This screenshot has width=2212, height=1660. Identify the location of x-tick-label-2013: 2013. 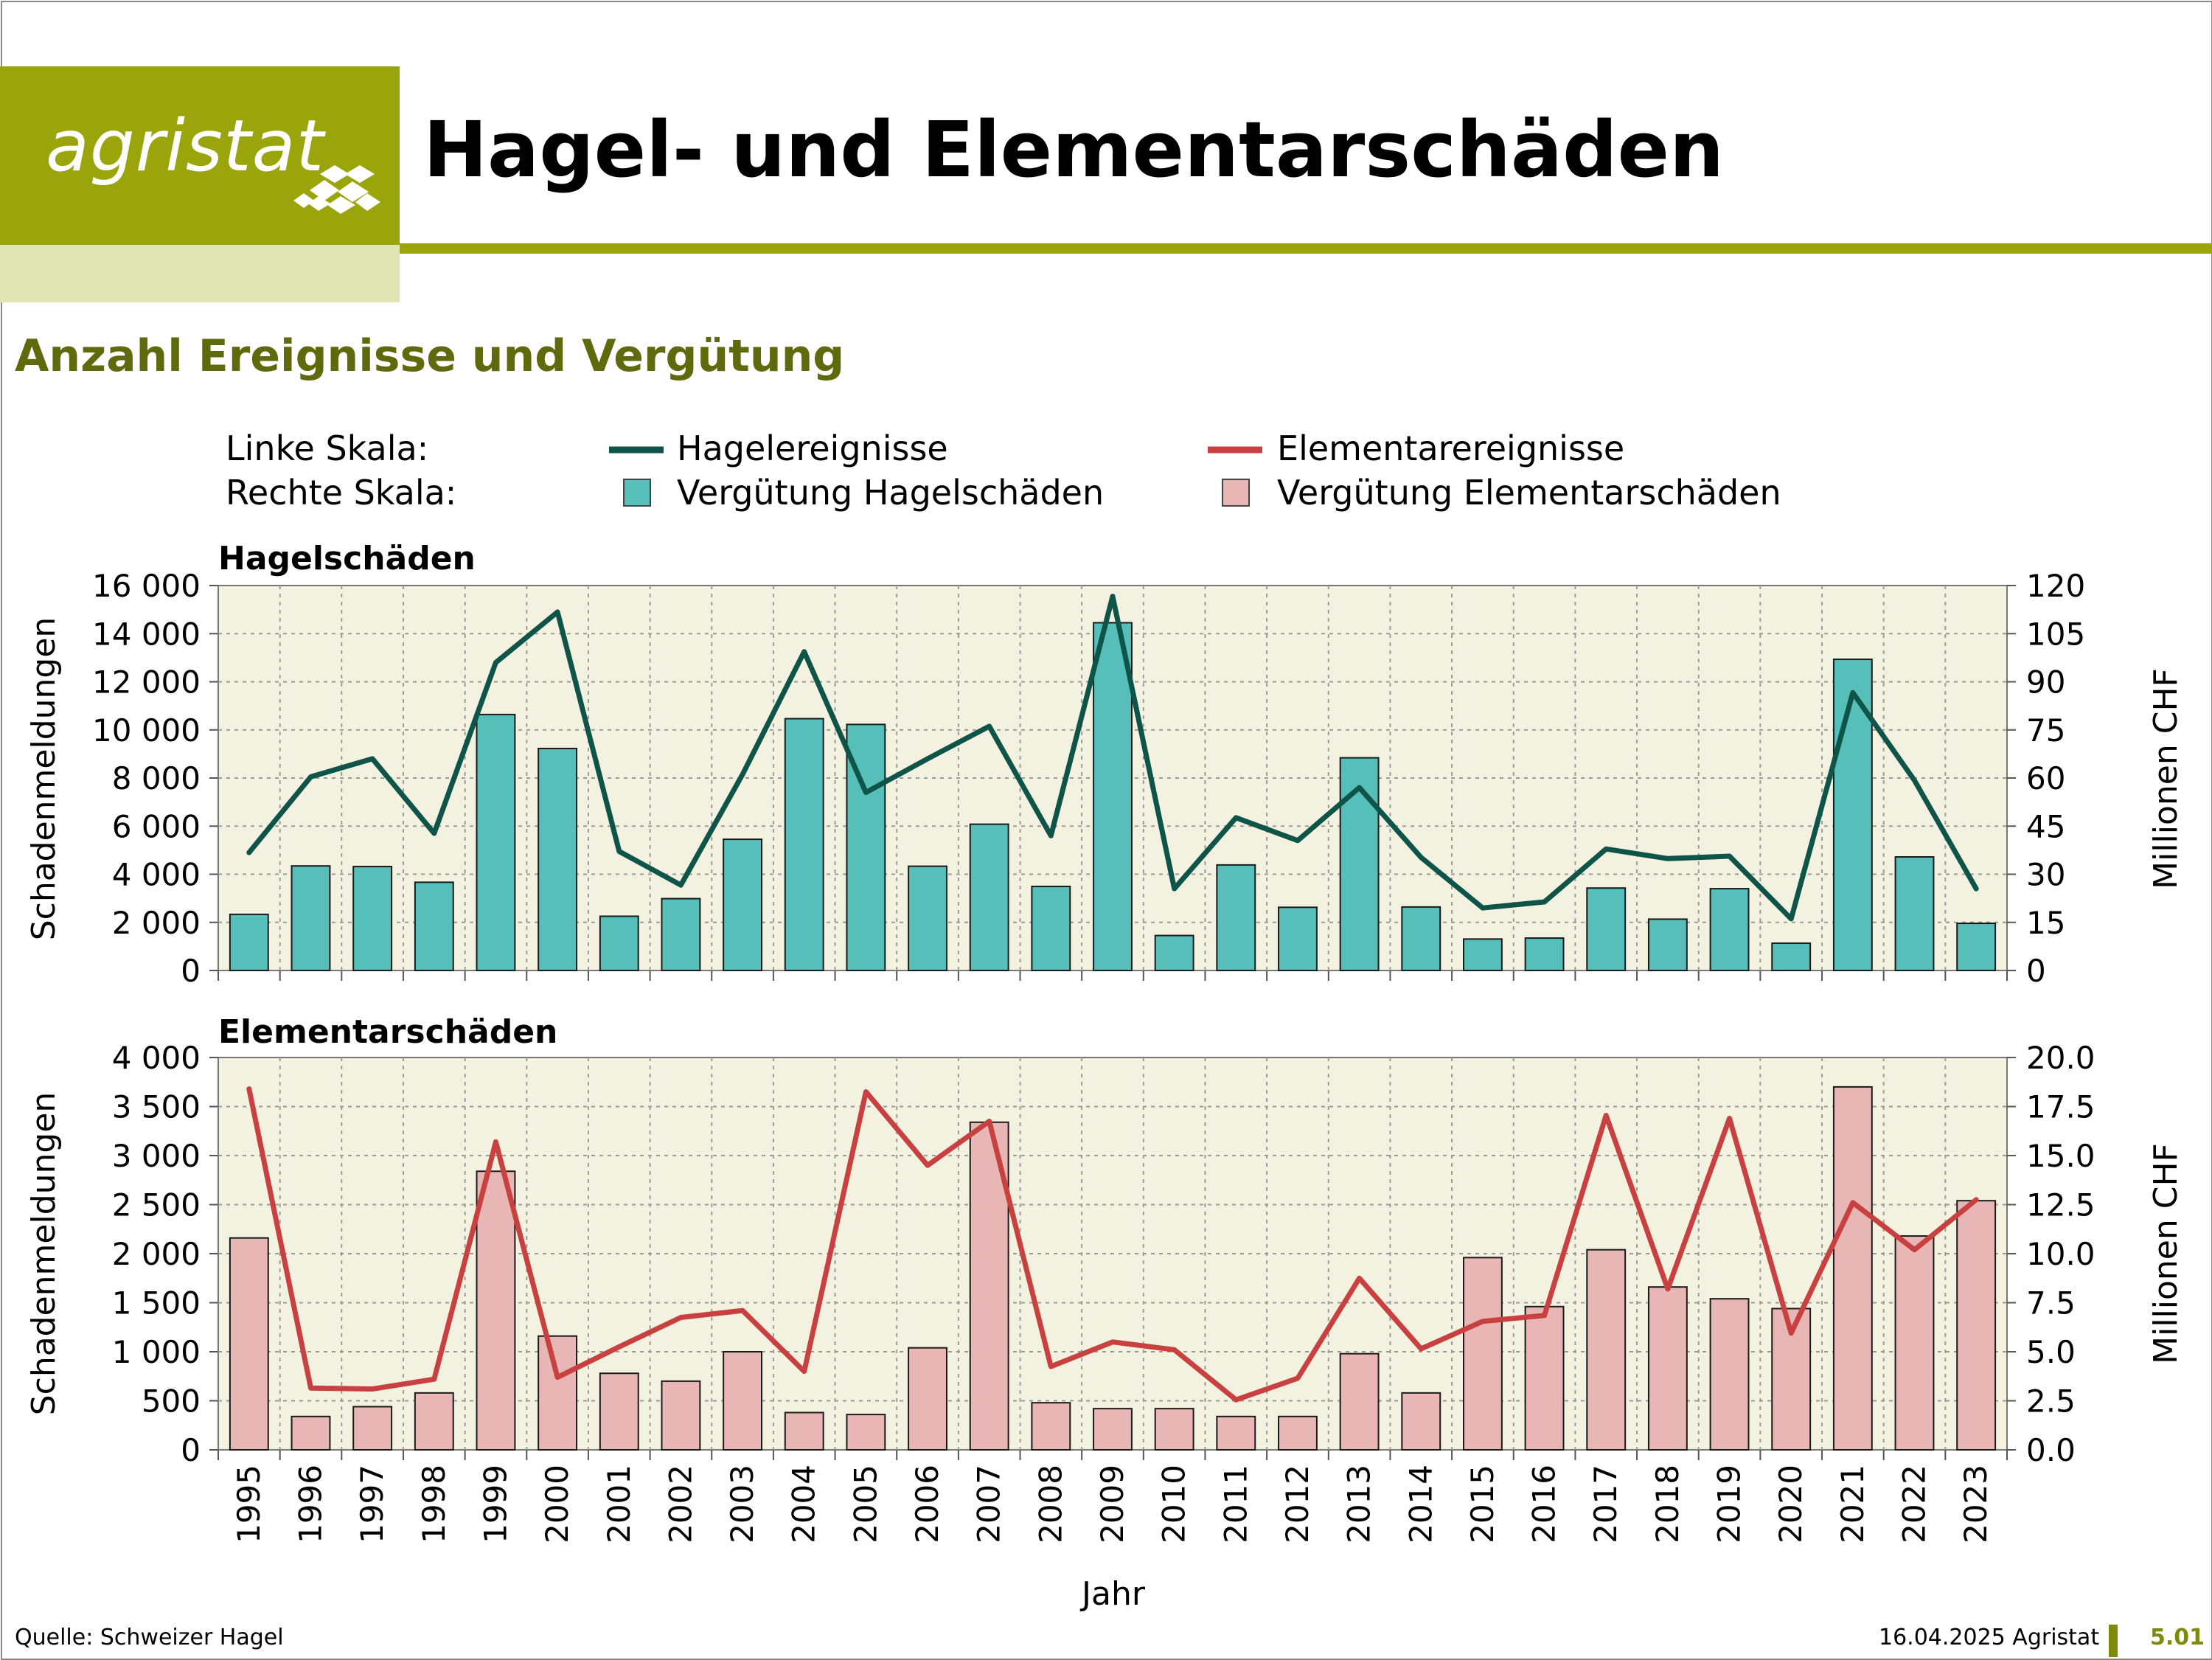
(1359, 1504).